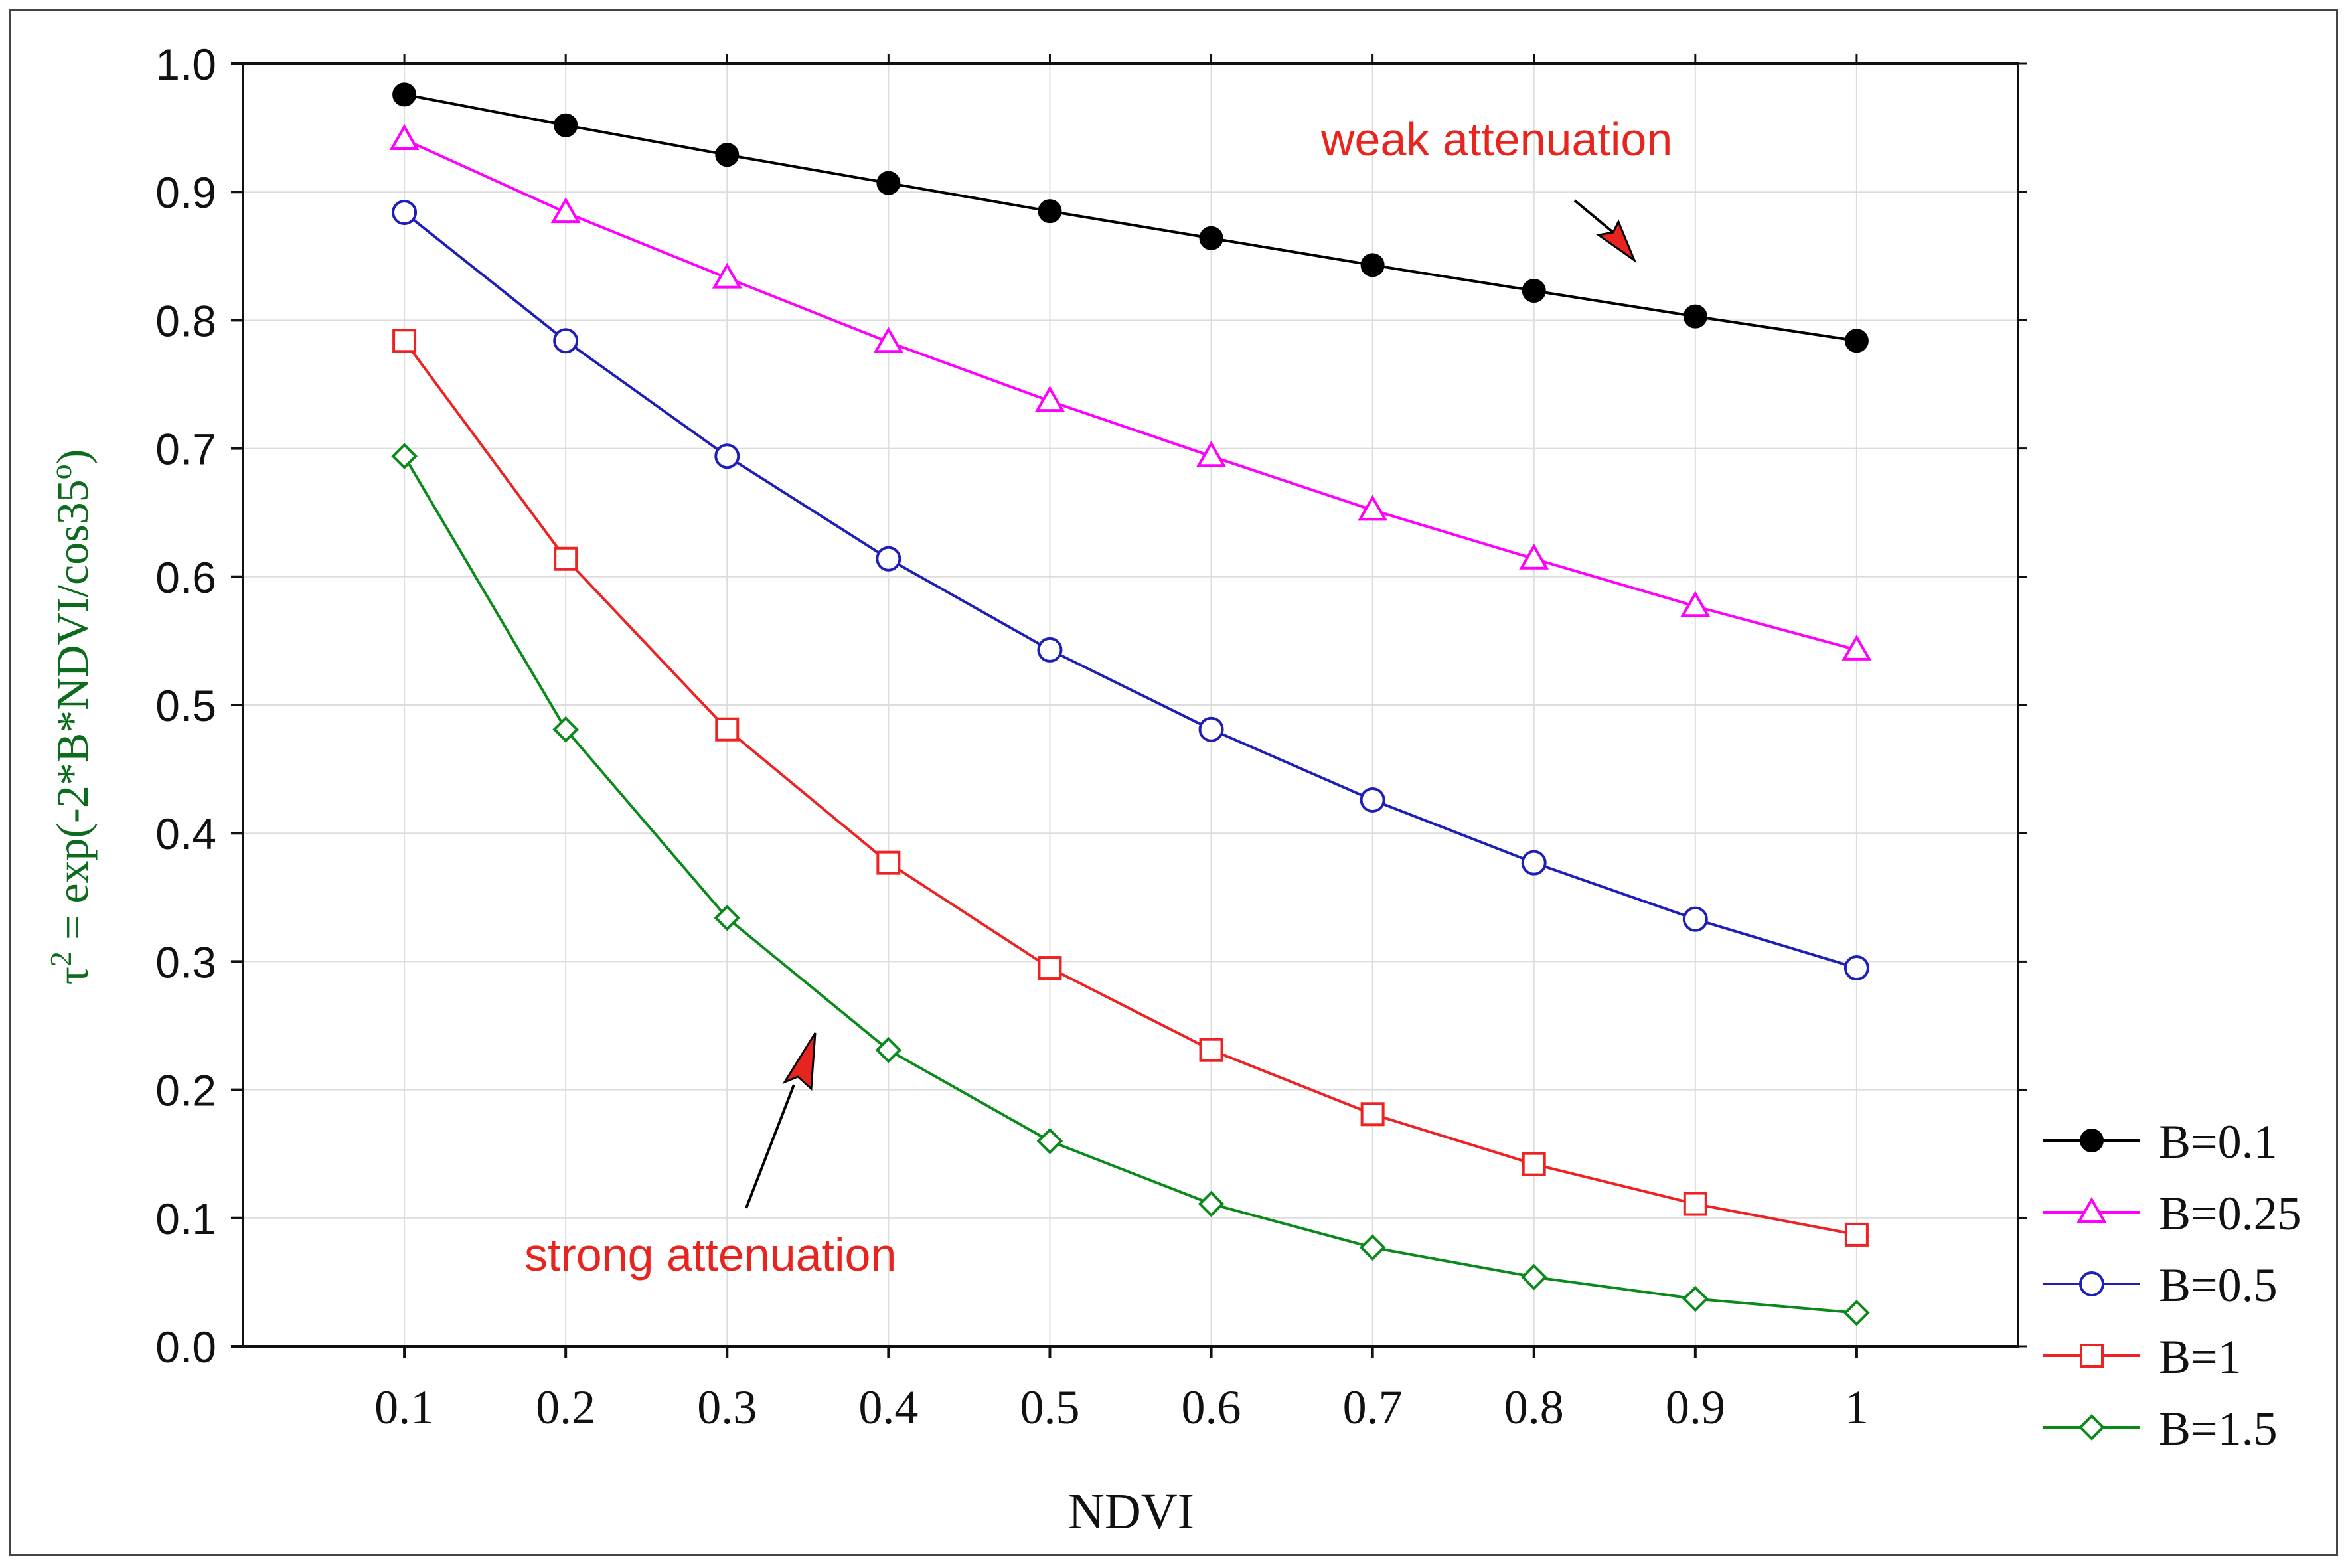 The image size is (2350, 1568). What do you see at coordinates (185, 706) in the screenshot?
I see `y-tick-label: 0.5` at bounding box center [185, 706].